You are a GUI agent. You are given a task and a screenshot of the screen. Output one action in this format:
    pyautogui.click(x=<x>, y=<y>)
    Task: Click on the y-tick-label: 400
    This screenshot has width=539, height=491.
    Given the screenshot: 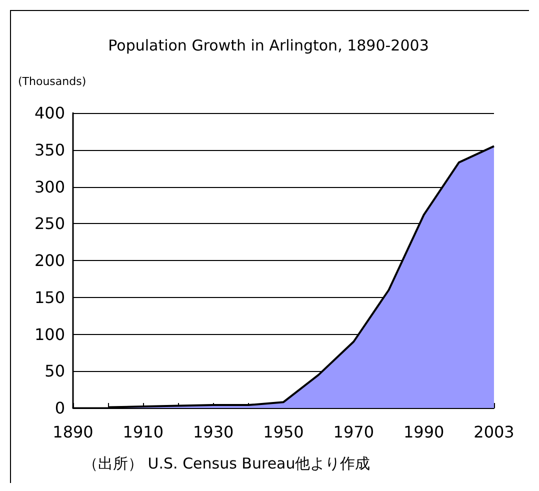 What is the action you would take?
    pyautogui.click(x=49, y=113)
    